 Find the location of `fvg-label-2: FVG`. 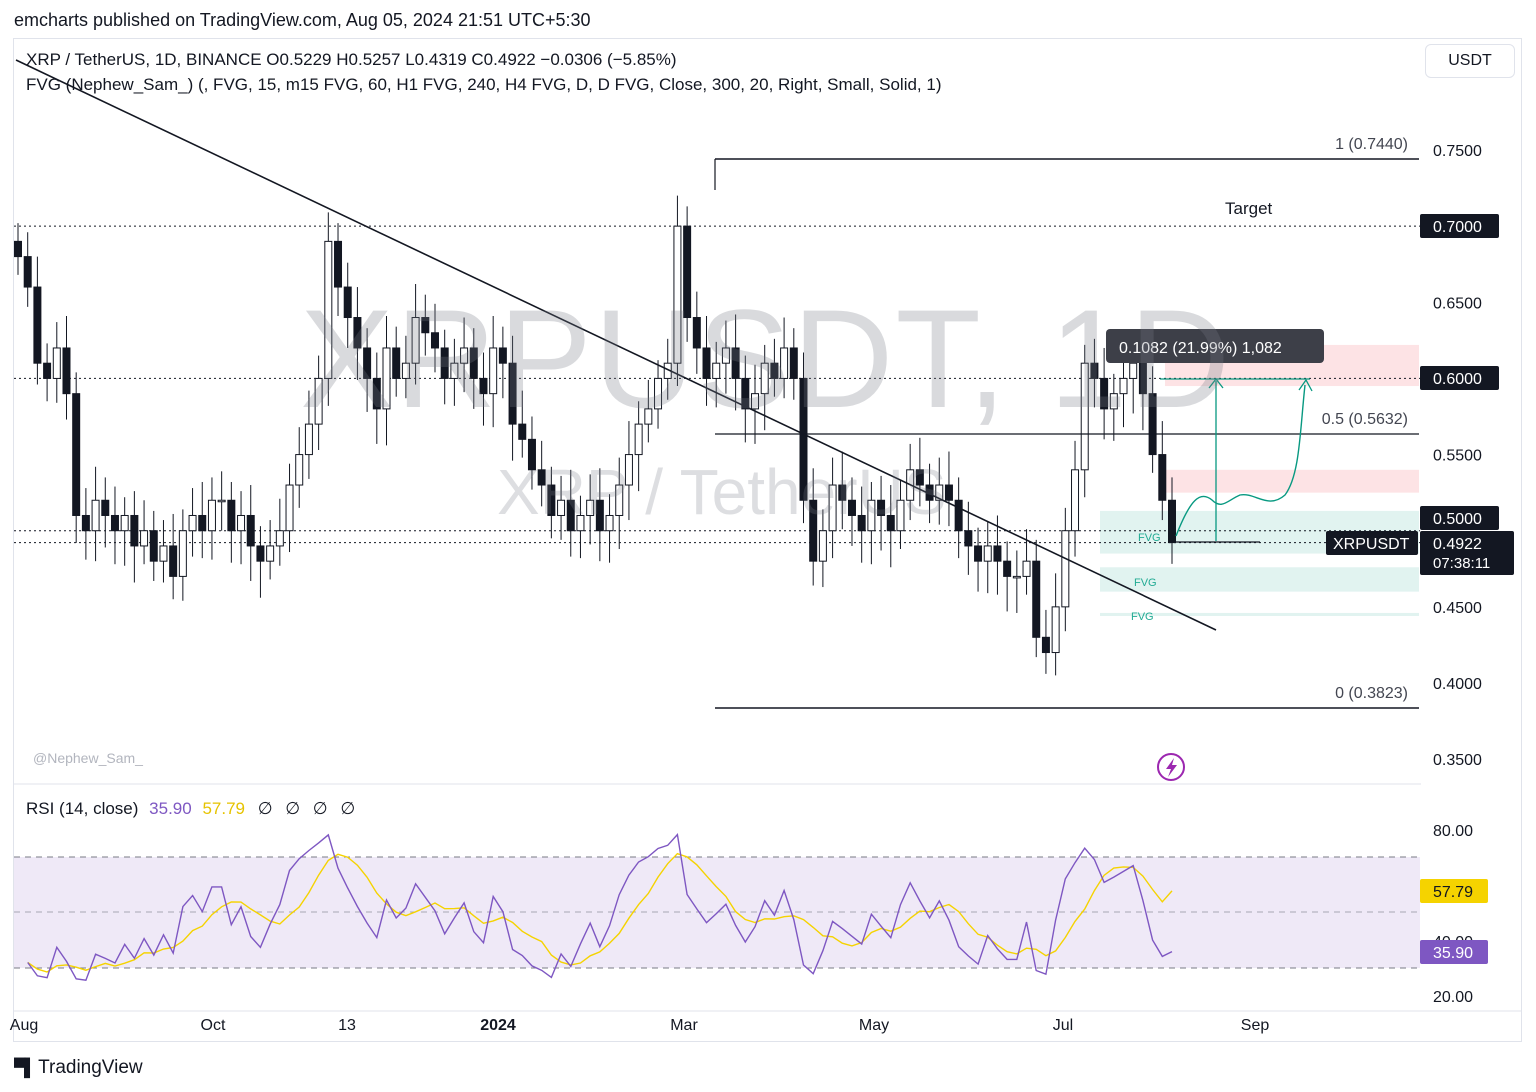

fvg-label-2: FVG is located at coordinates (1145, 583).